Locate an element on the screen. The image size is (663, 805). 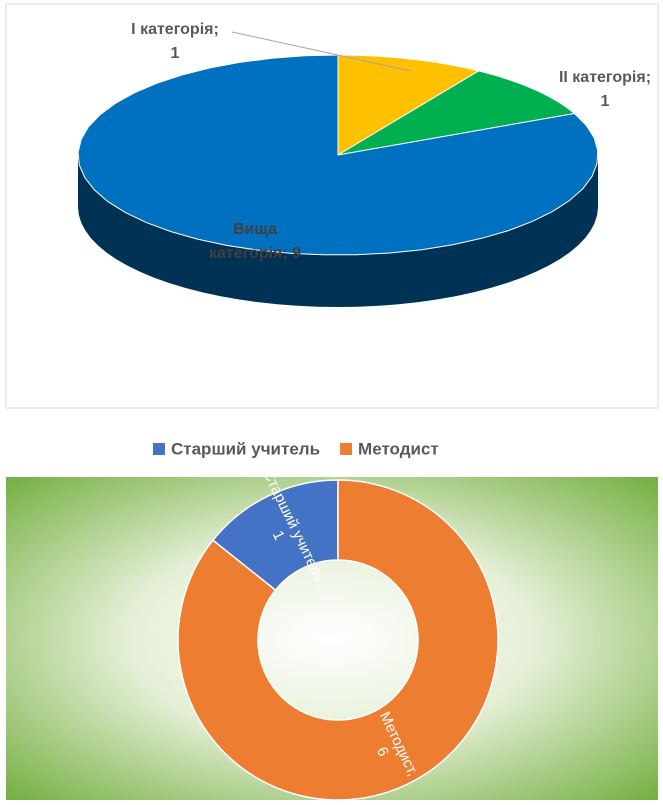
data-label: ІІ категорія; 1 is located at coordinates (605, 89).